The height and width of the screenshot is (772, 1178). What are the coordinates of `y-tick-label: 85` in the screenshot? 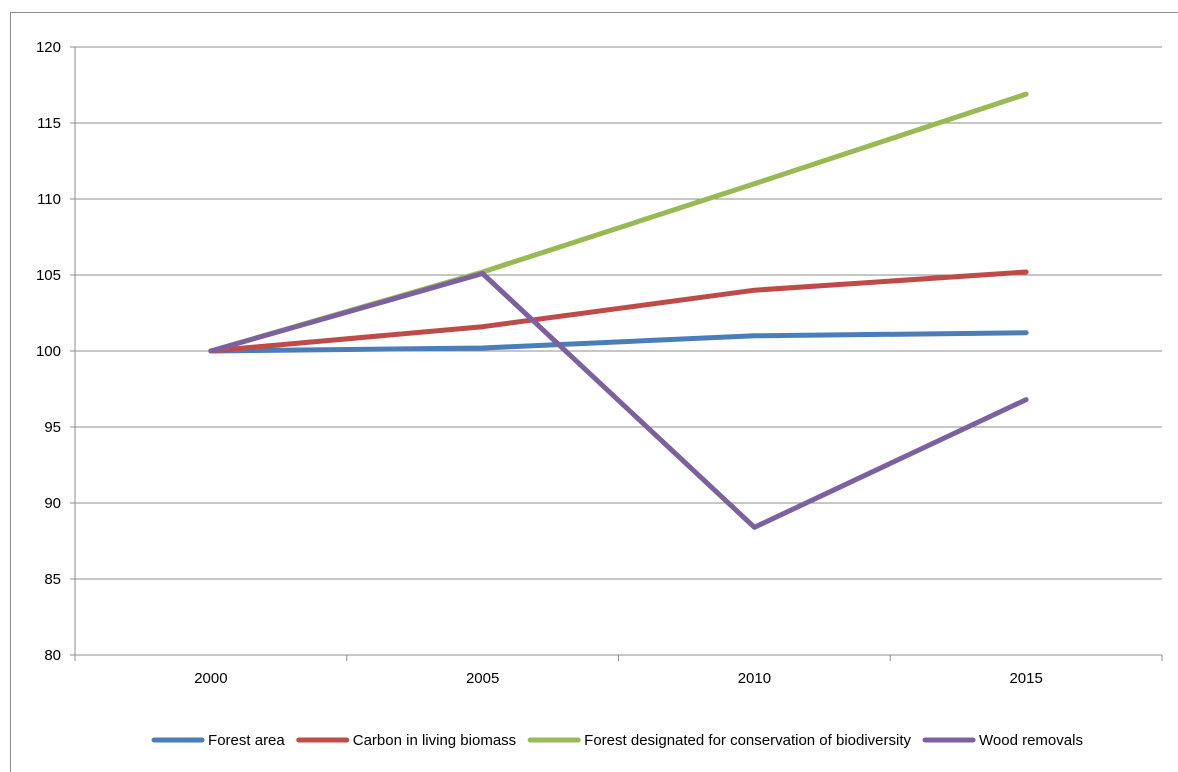 It's located at (52, 579).